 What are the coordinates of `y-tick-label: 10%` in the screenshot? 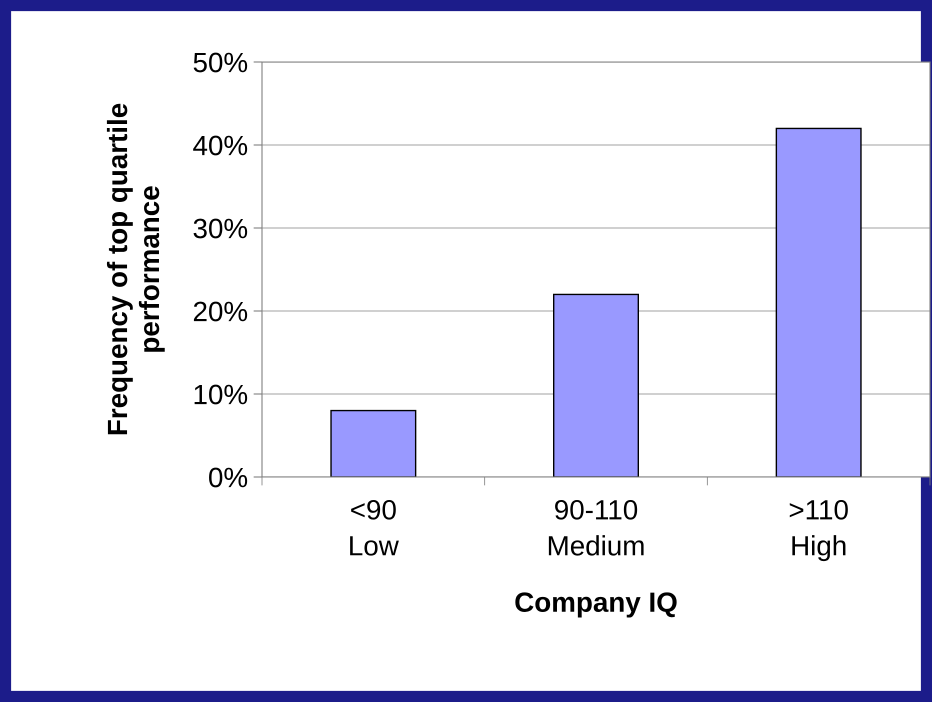 It's located at (221, 394).